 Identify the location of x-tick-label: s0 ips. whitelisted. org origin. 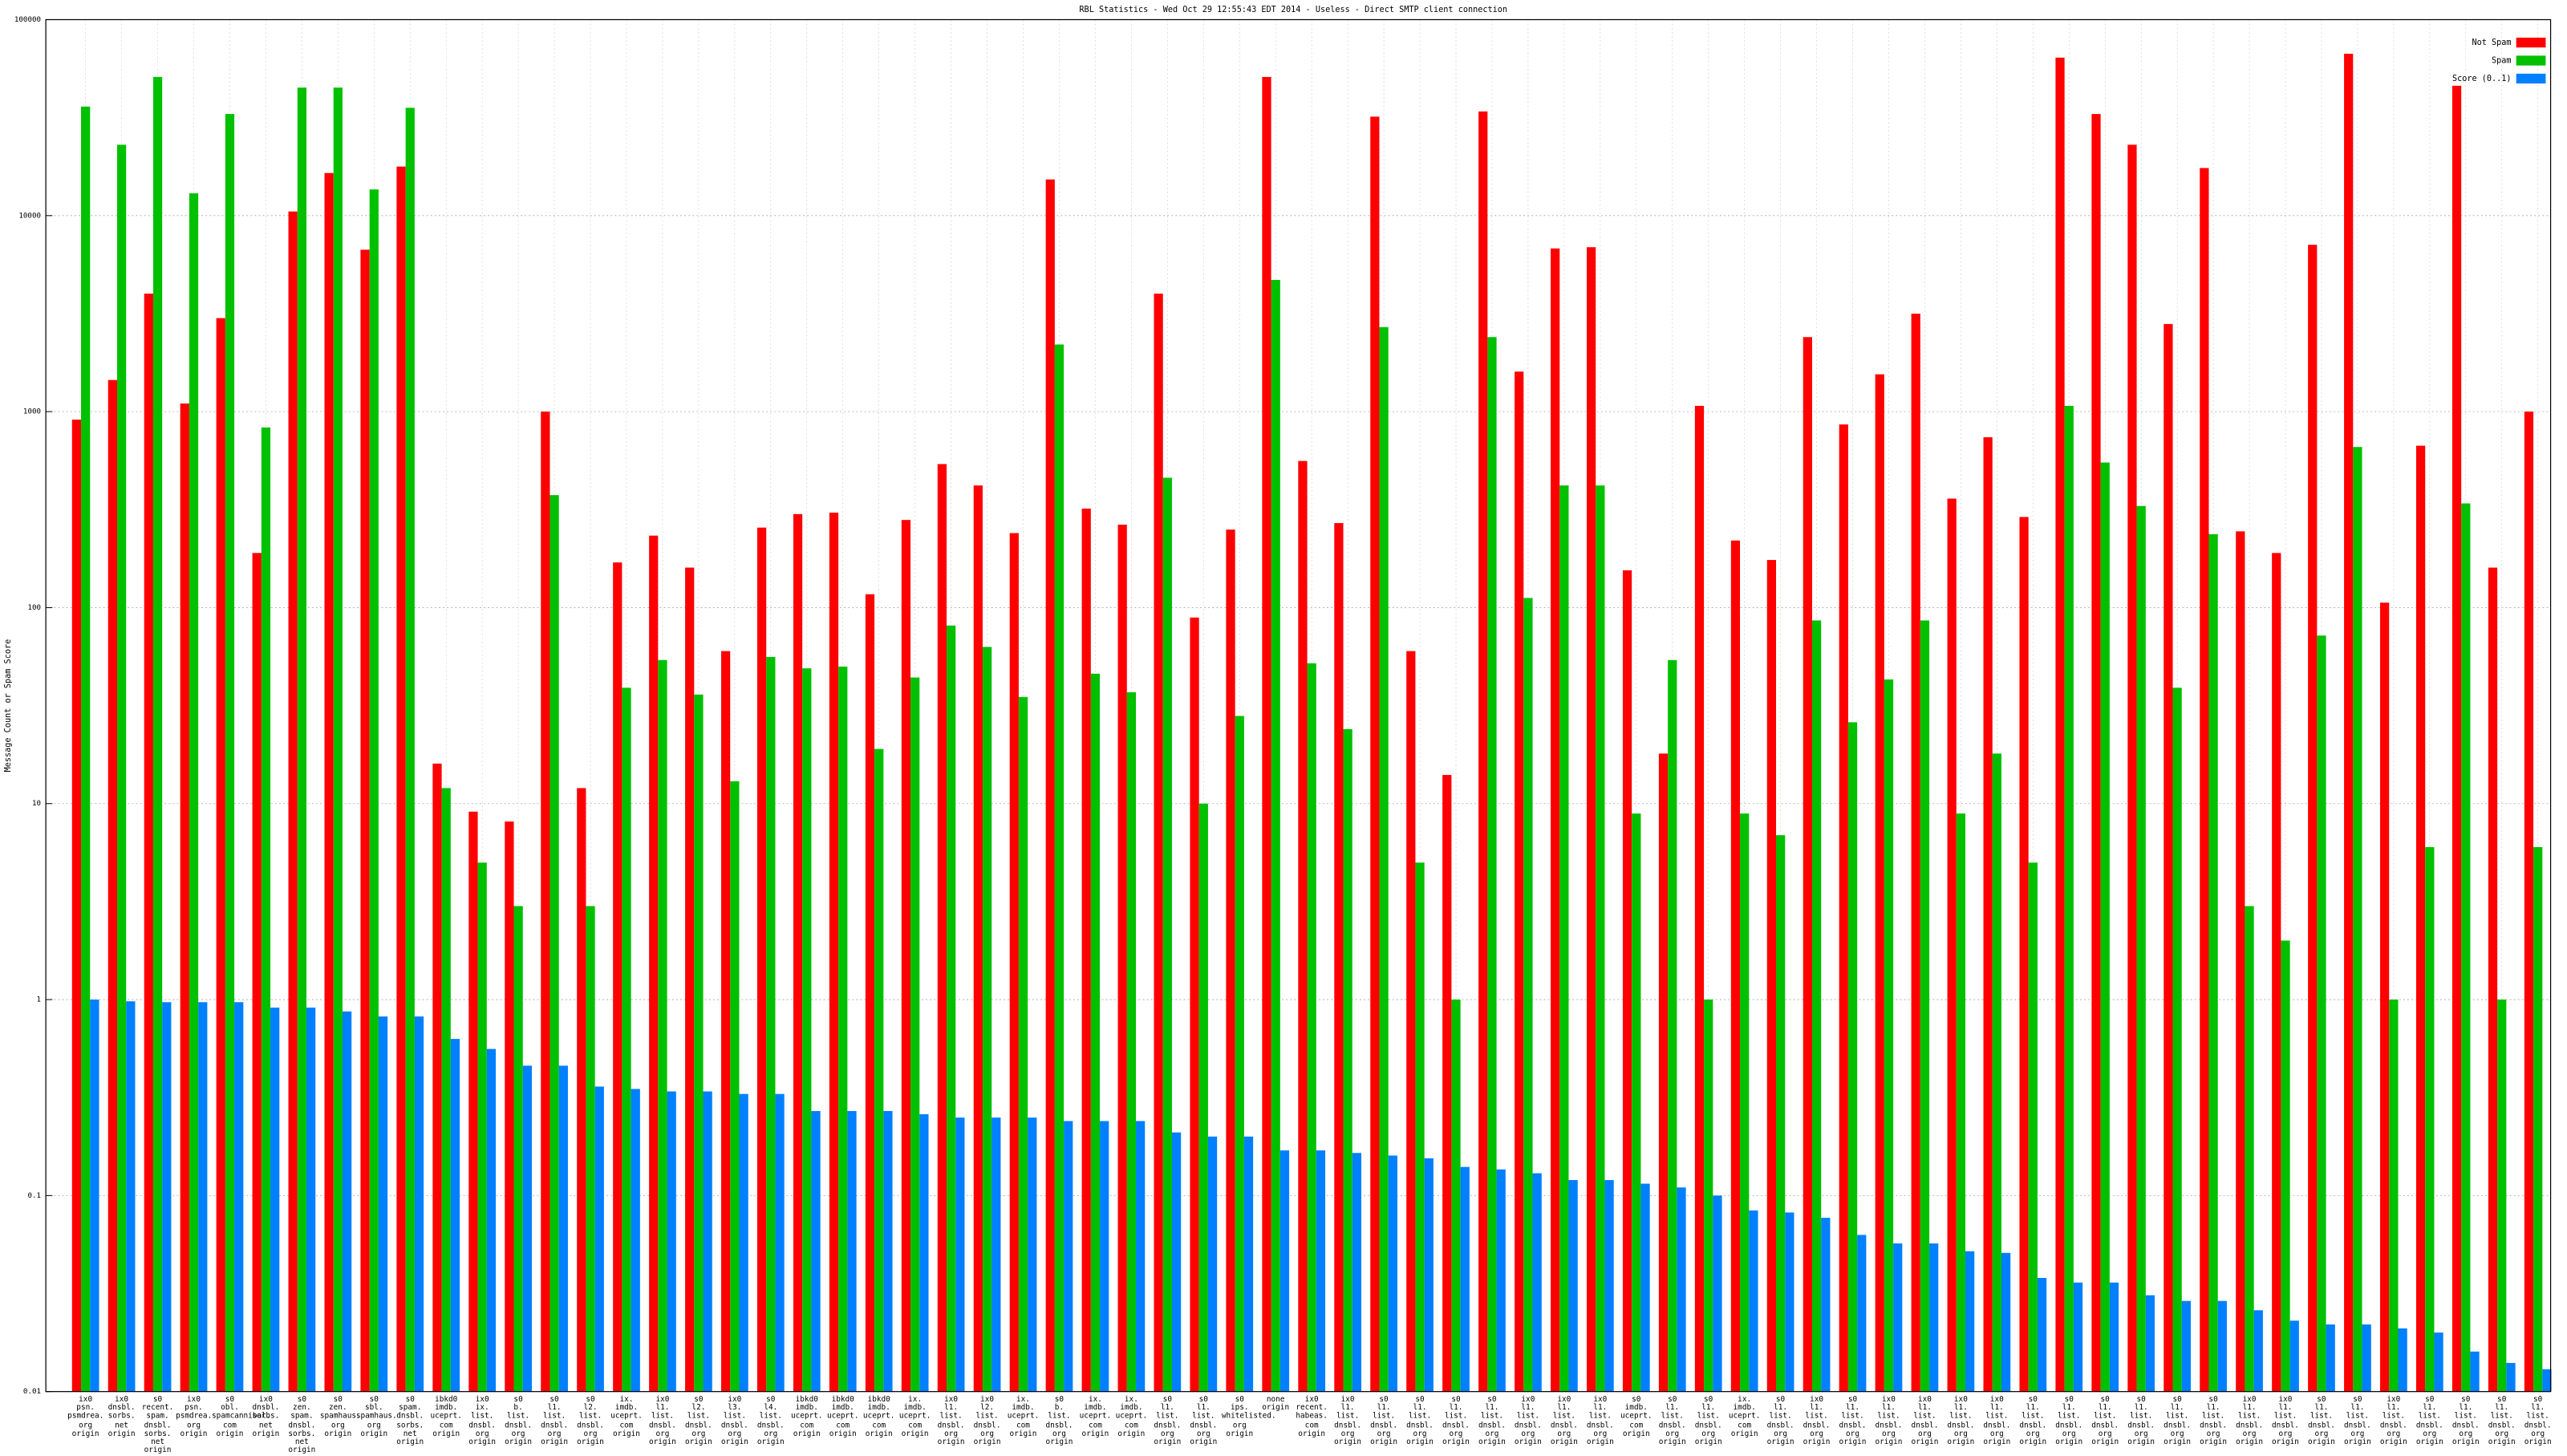
(1249, 1417).